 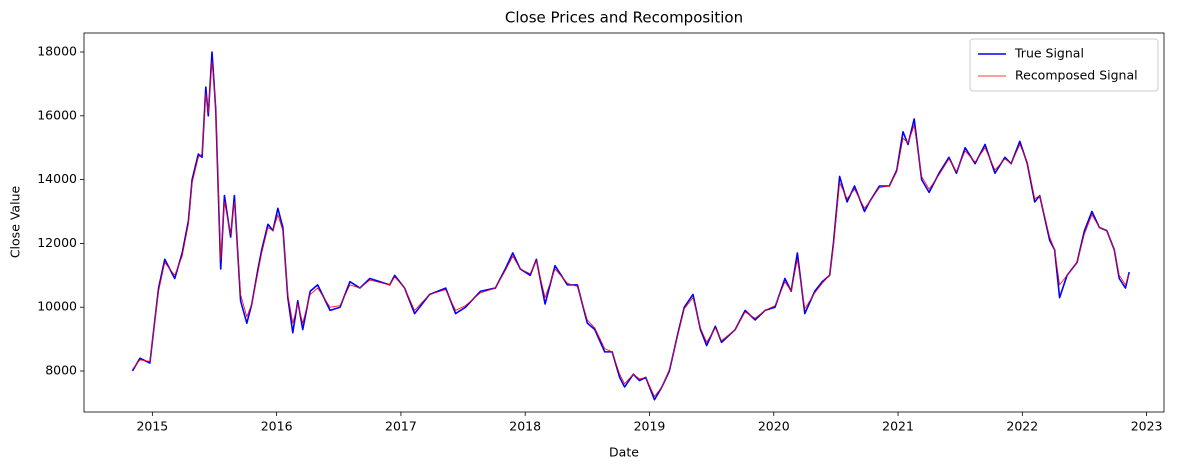 What do you see at coordinates (1022, 426) in the screenshot?
I see `x-tick-label: 2022` at bounding box center [1022, 426].